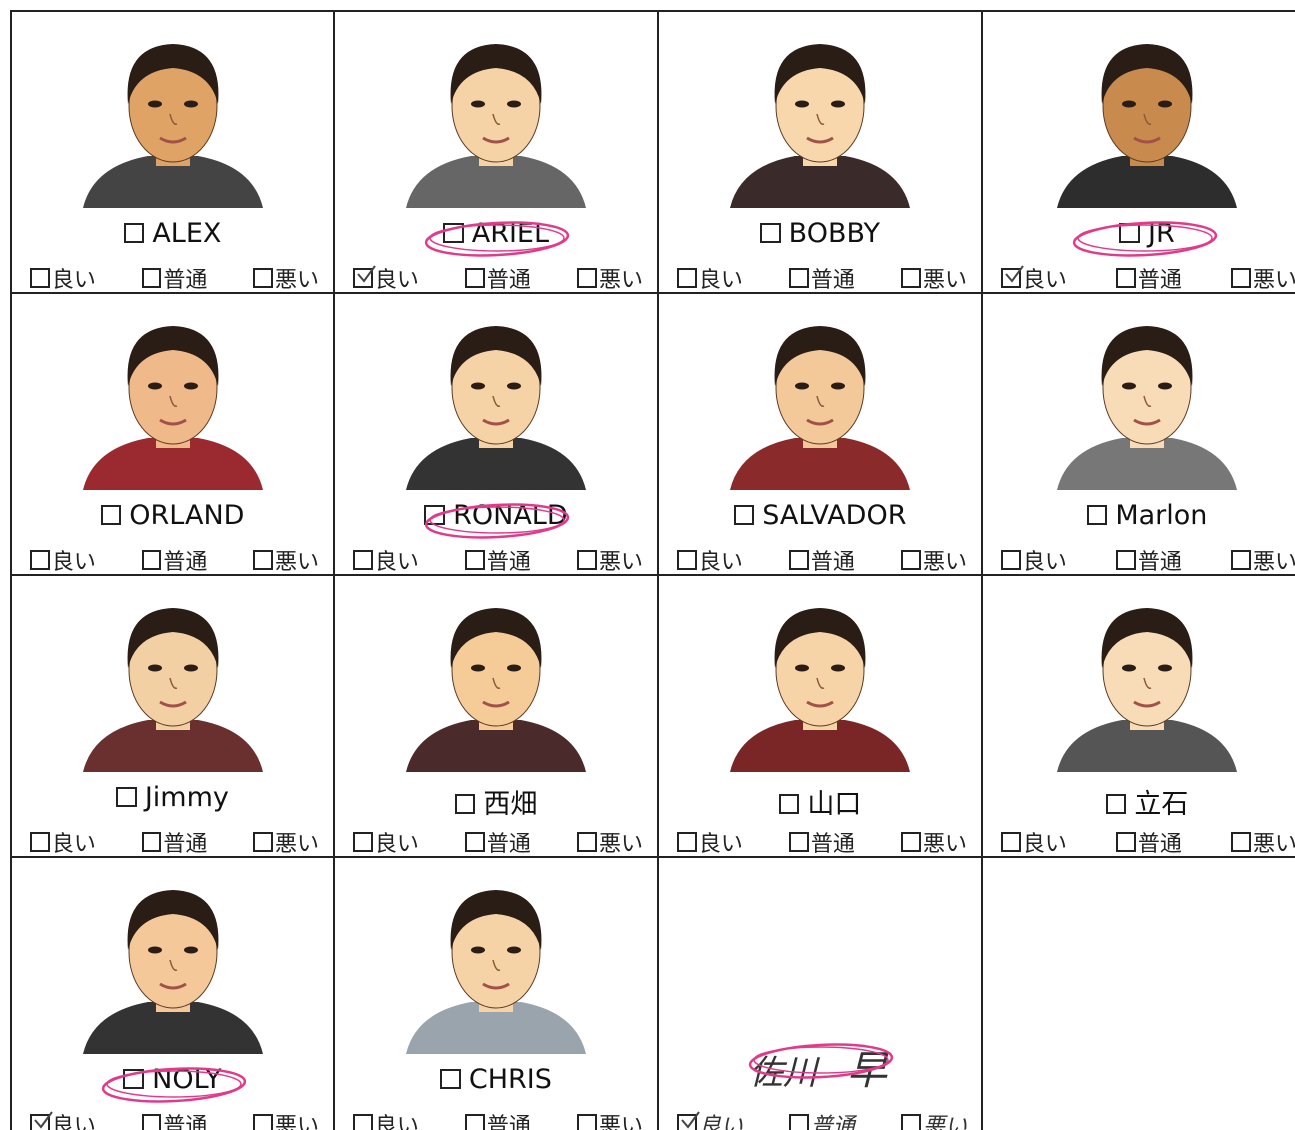  What do you see at coordinates (1139, 801) in the screenshot?
I see `name-label: 立石` at bounding box center [1139, 801].